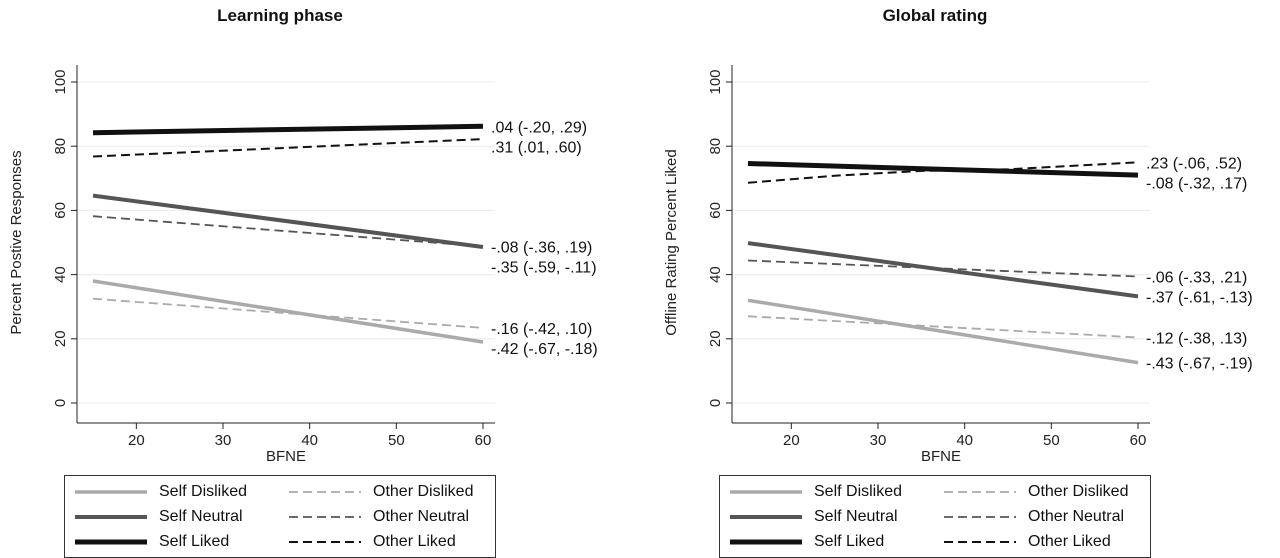 This screenshot has height=558, width=1280. I want to click on y-axis-label: Percent Postive Responses, so click(16, 242).